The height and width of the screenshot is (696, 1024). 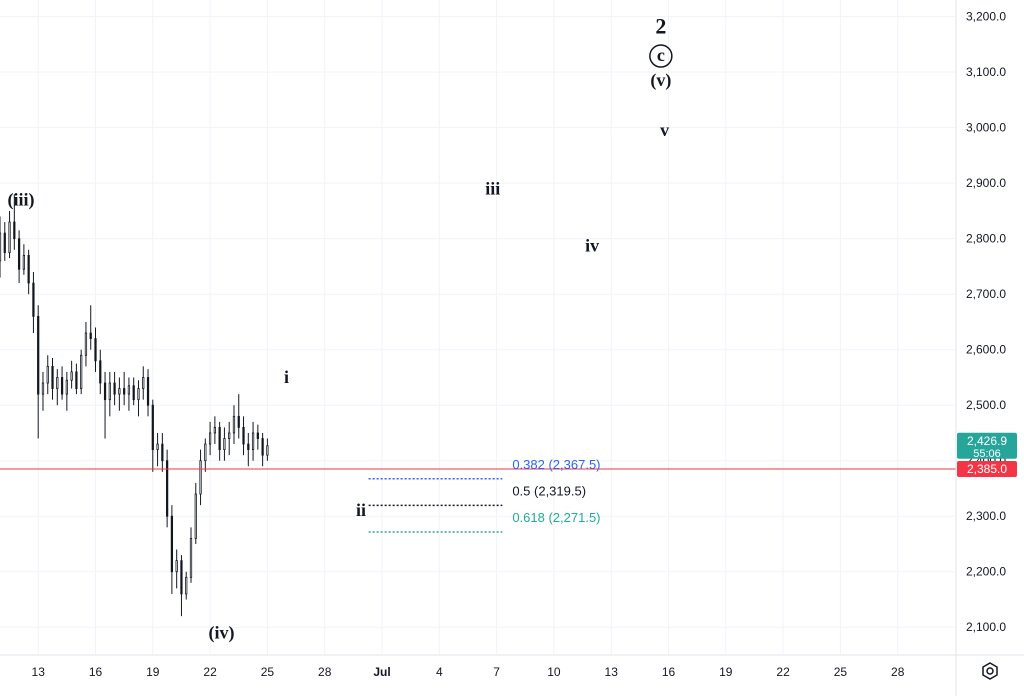 What do you see at coordinates (554, 672) in the screenshot?
I see `time-tick-label: 10` at bounding box center [554, 672].